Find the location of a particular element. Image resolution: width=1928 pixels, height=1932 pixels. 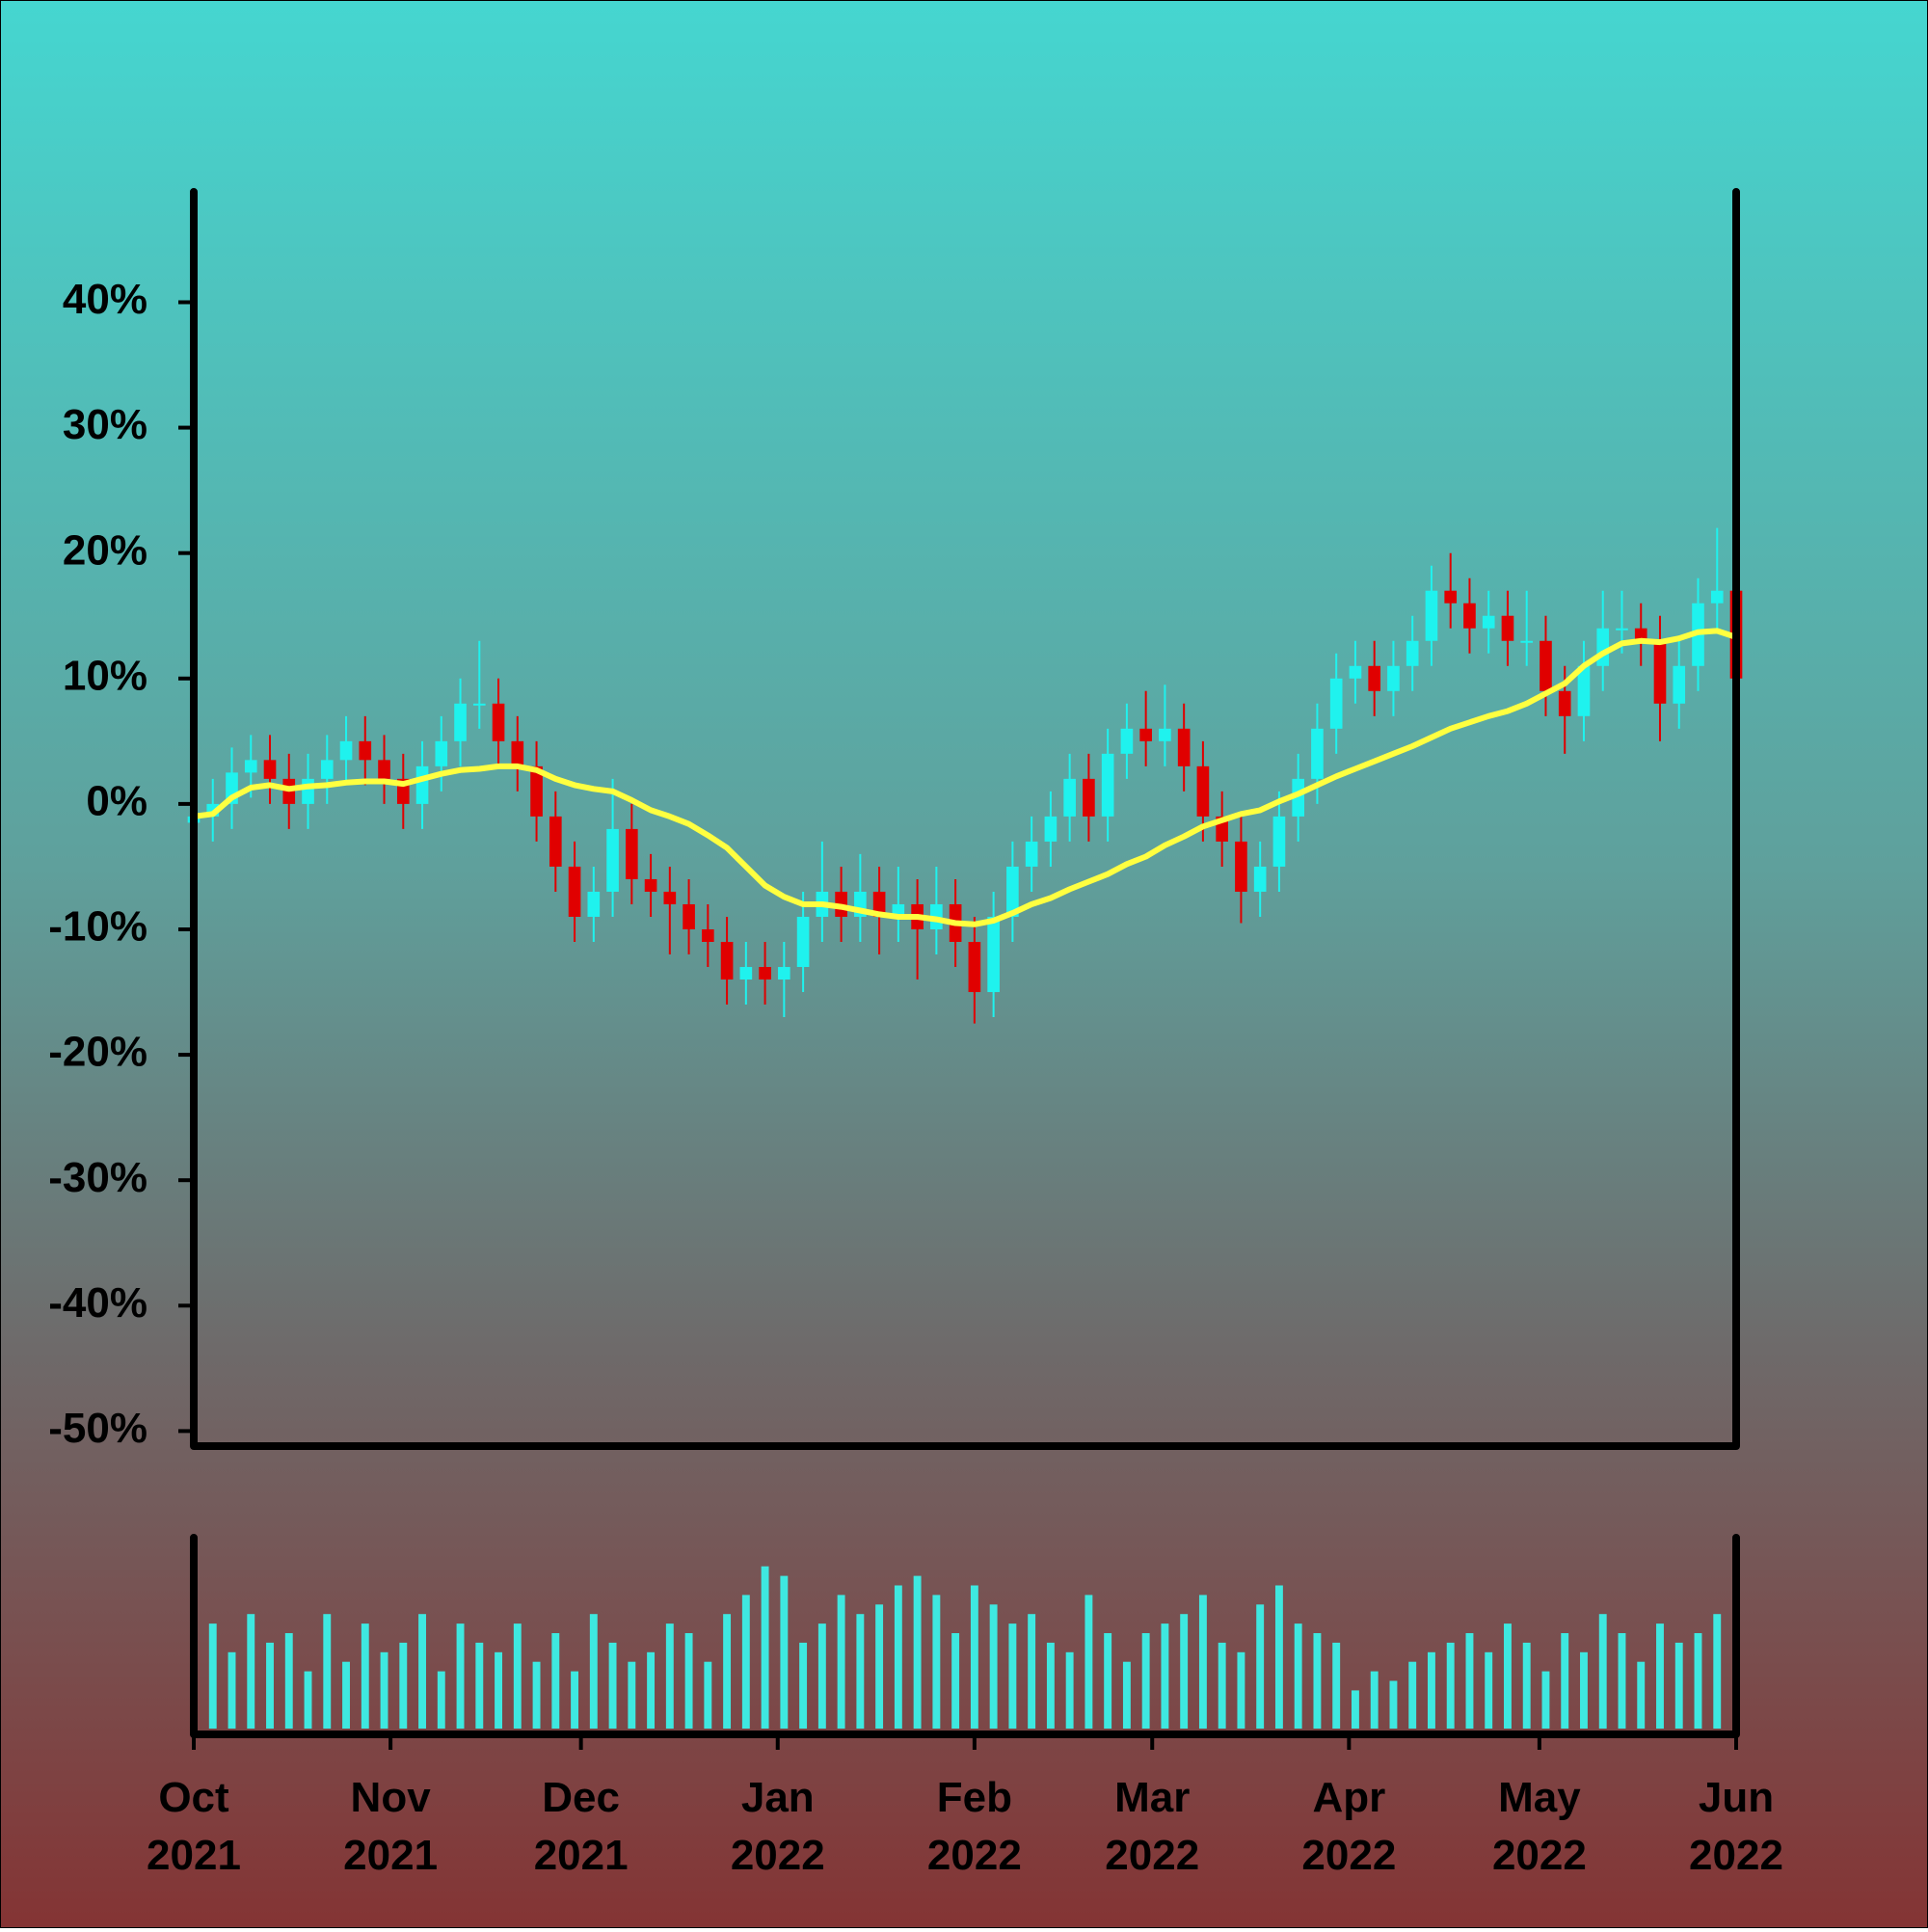

x-tick-label: Mar 2022 is located at coordinates (1152, 1827).